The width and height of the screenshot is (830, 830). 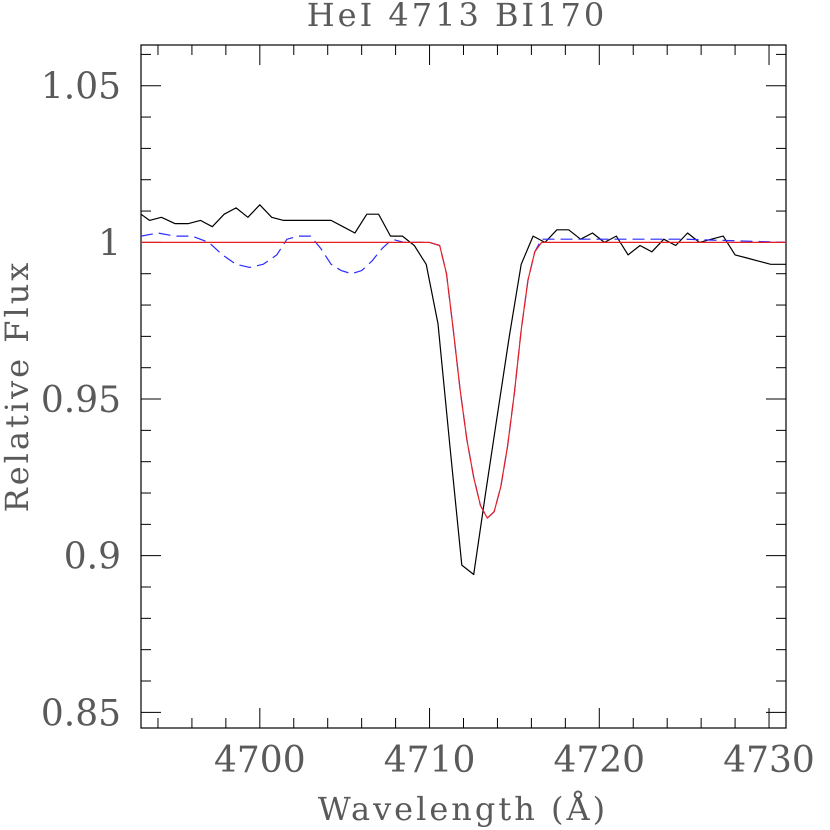 I want to click on x-axis-label: Wavelength (Å), so click(x=463, y=809).